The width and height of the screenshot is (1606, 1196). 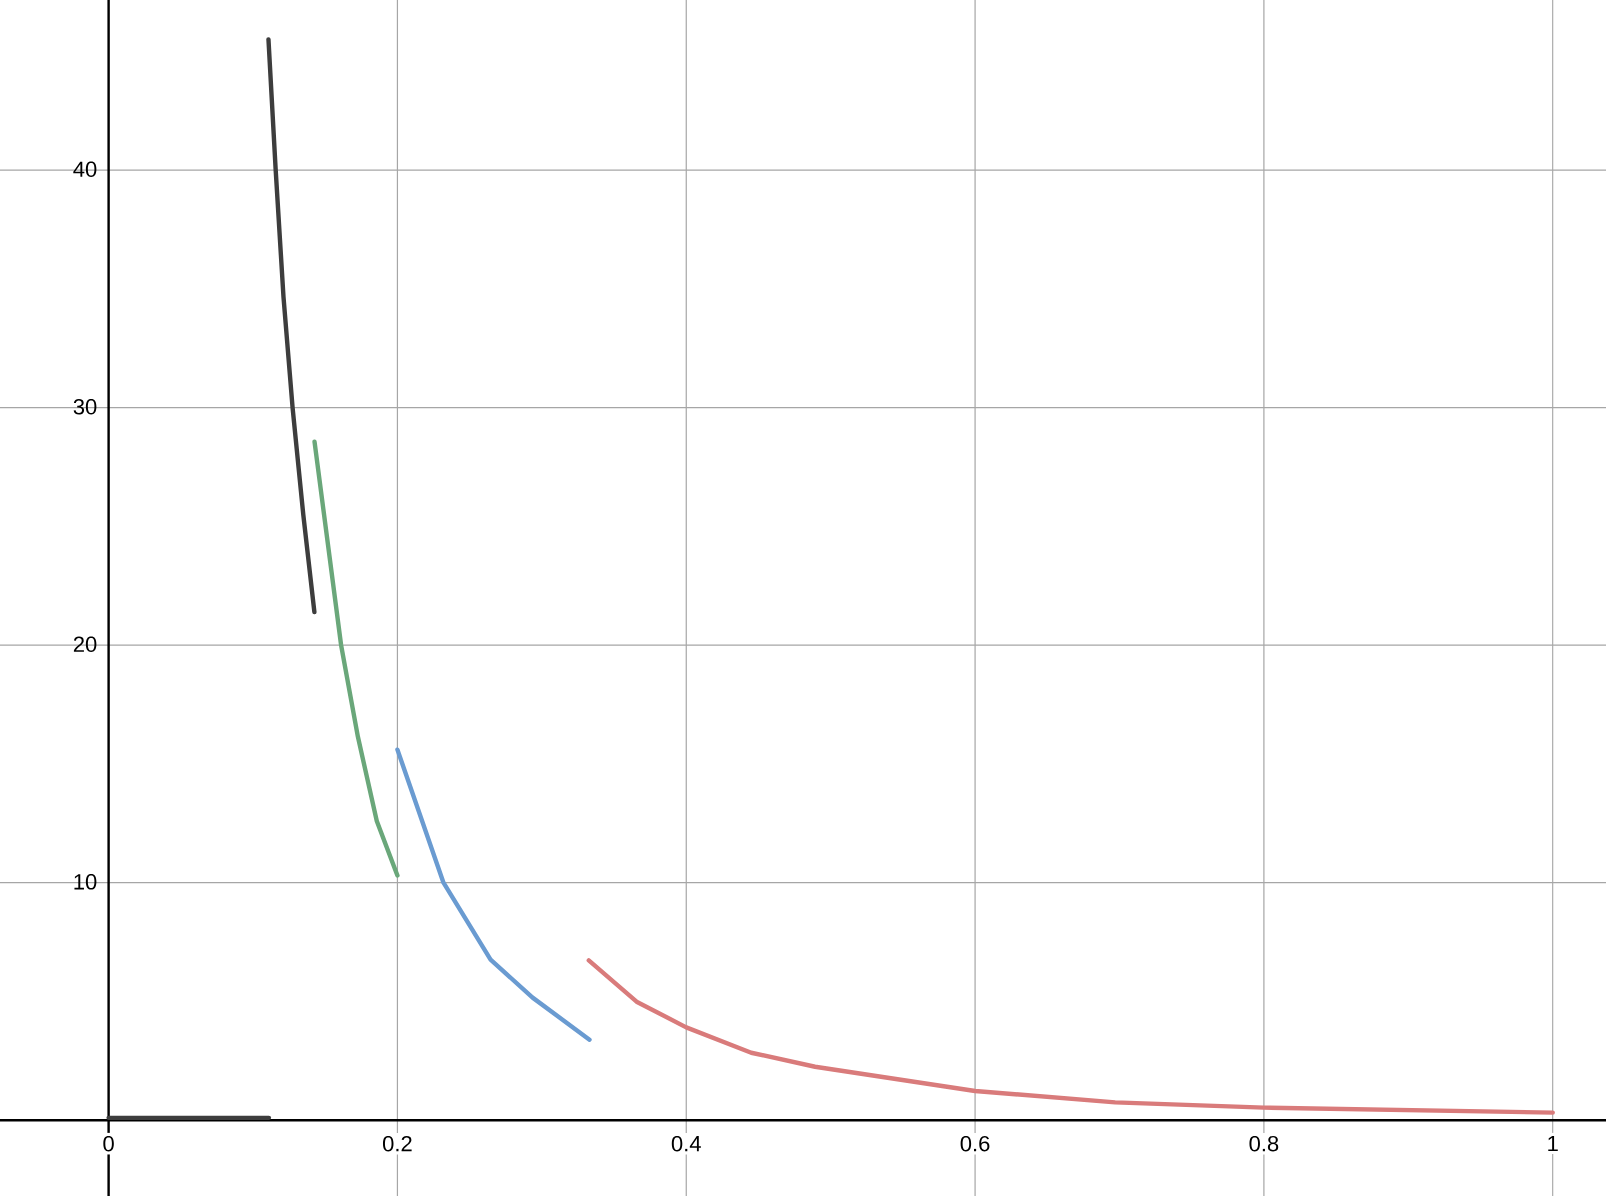 What do you see at coordinates (397, 1143) in the screenshot?
I see `x-tick-label: 0.2` at bounding box center [397, 1143].